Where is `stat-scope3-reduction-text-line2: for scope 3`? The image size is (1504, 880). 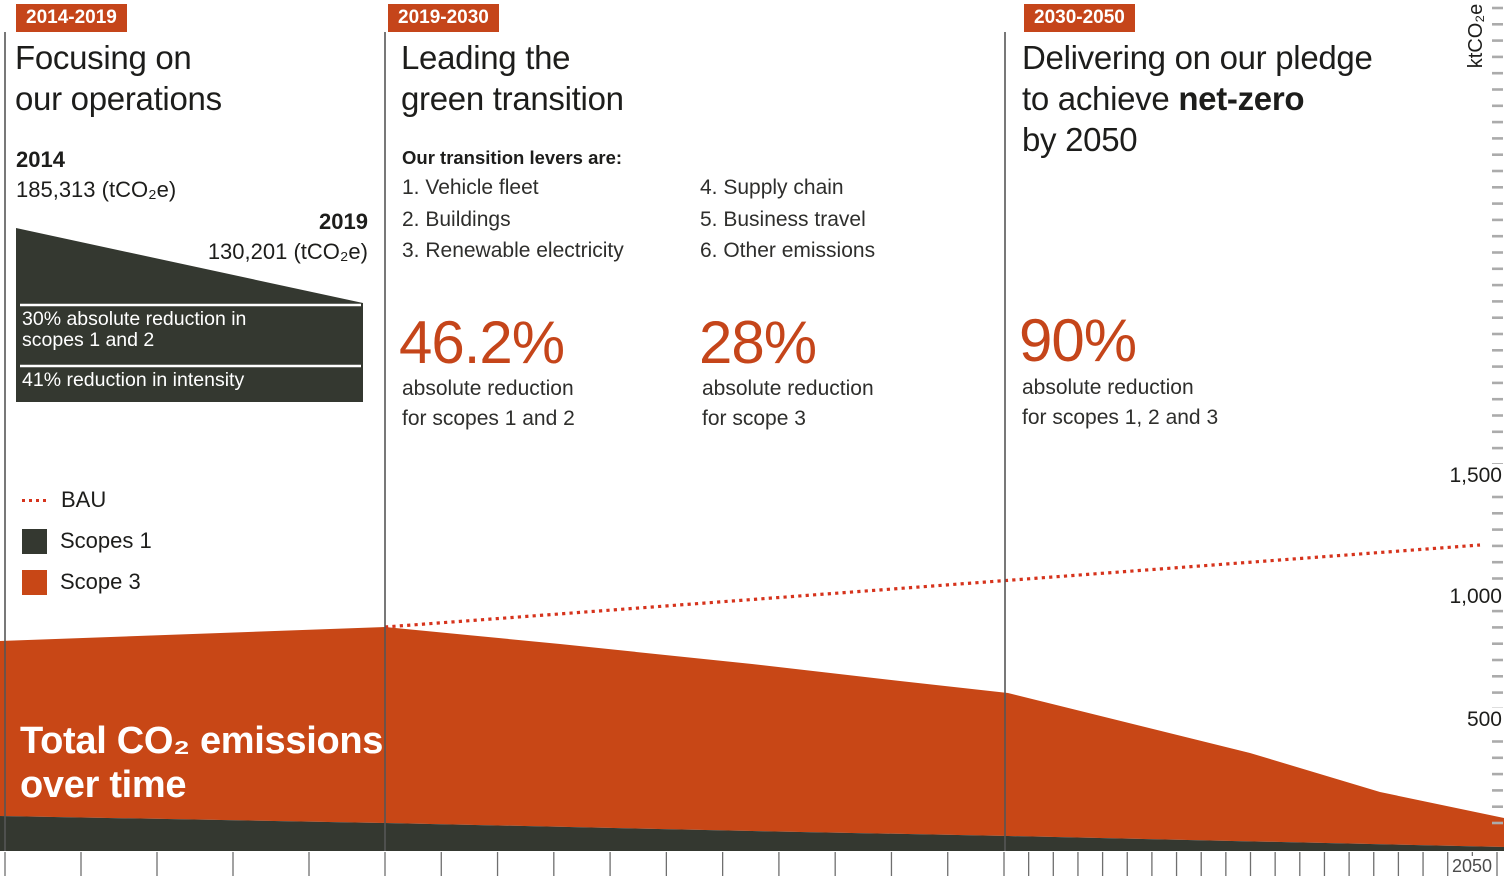 stat-scope3-reduction-text-line2: for scope 3 is located at coordinates (754, 418).